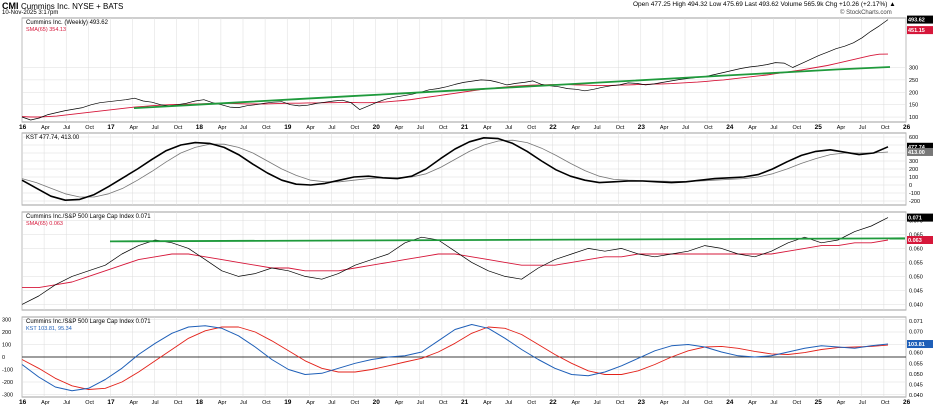 Image resolution: width=936 pixels, height=408 pixels. Describe the element at coordinates (915, 219) in the screenshot. I see `rs-last-tag: 0.071` at that location.